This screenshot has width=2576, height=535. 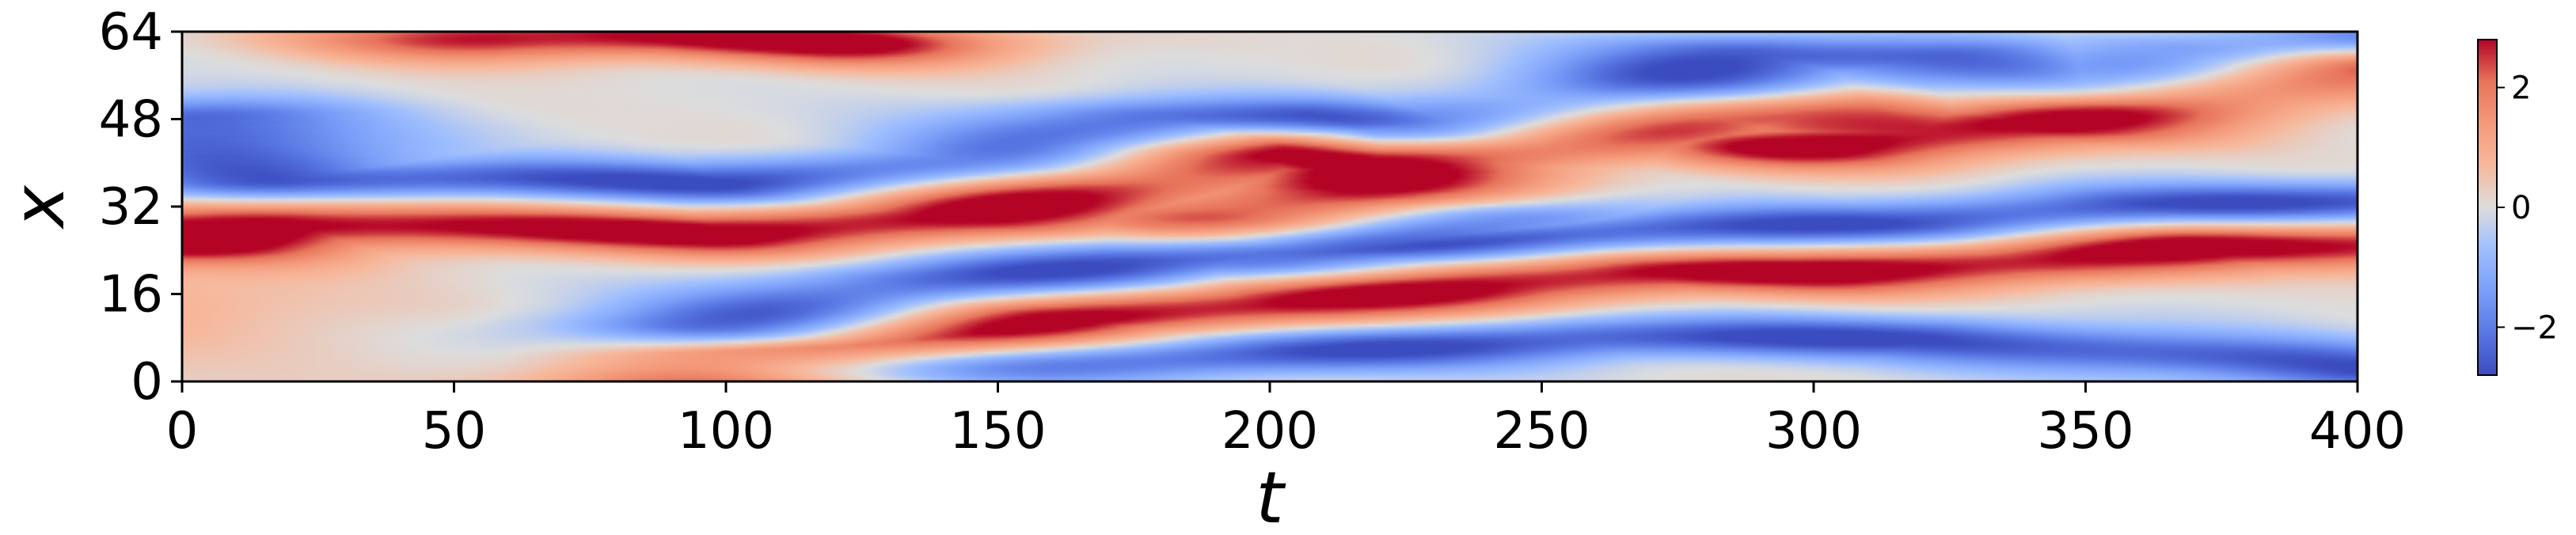 I want to click on colorbar-gradient, so click(x=2487, y=208).